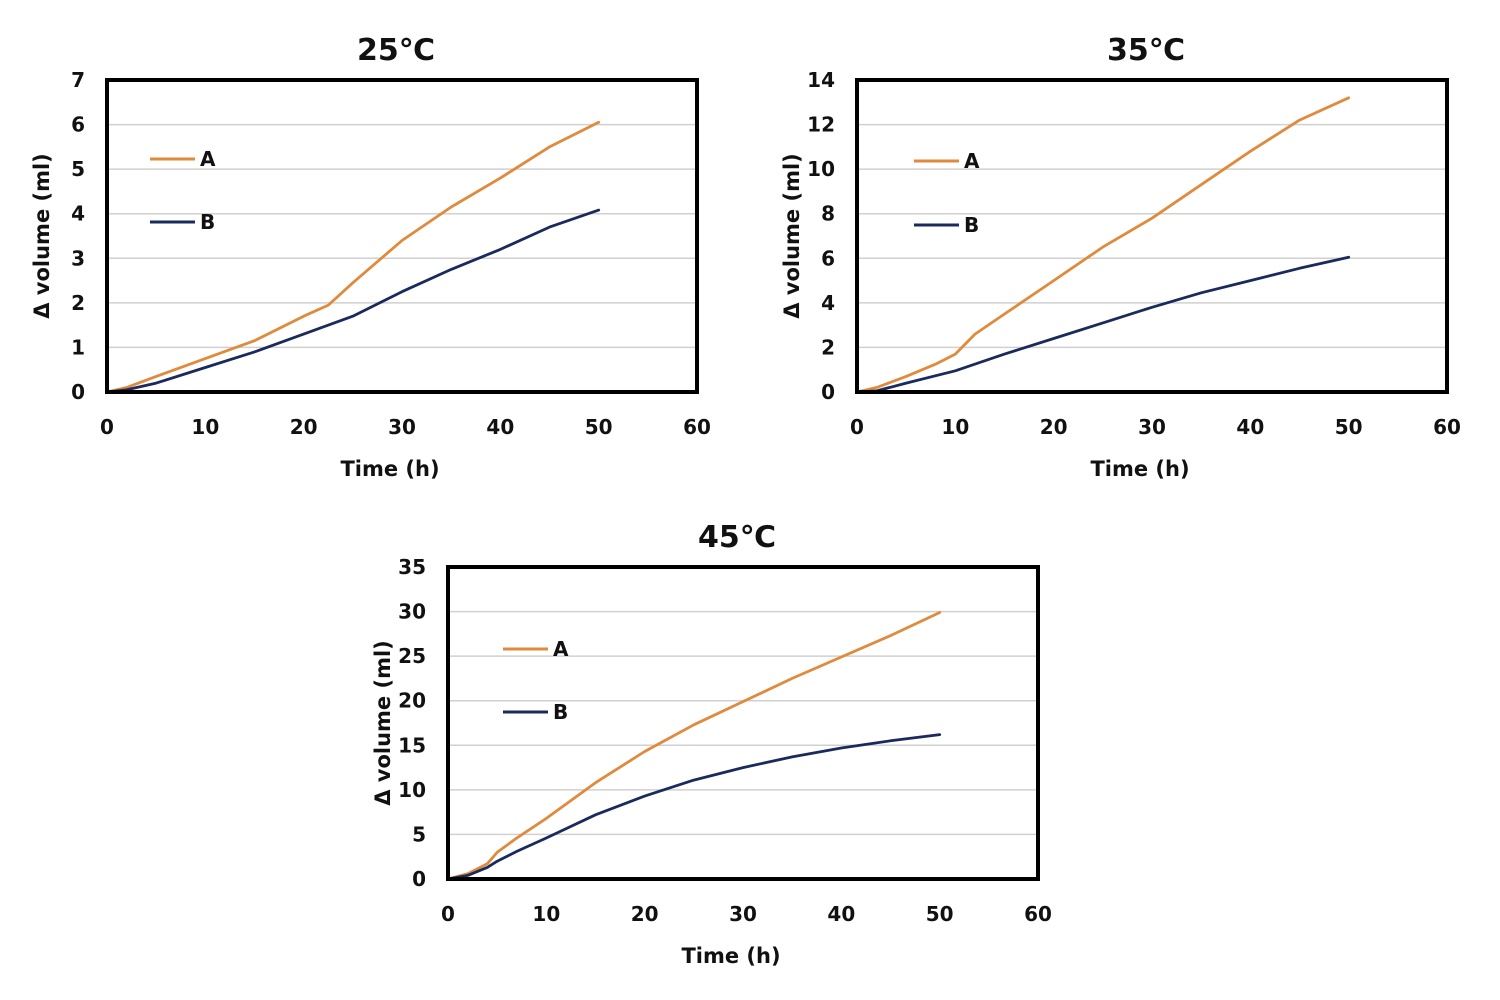 This screenshot has width=1500, height=1000. I want to click on chart-title: 35℃, so click(1146, 50).